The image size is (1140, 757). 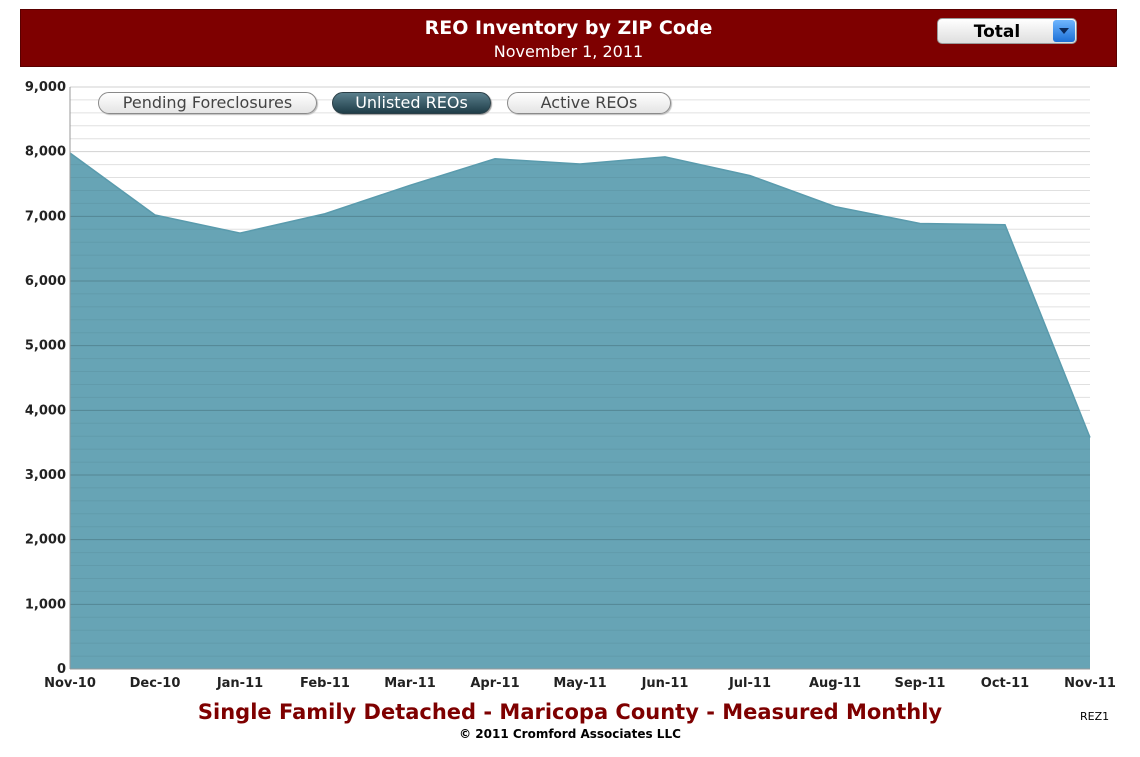 What do you see at coordinates (835, 683) in the screenshot?
I see `x-tick-label: Aug-11` at bounding box center [835, 683].